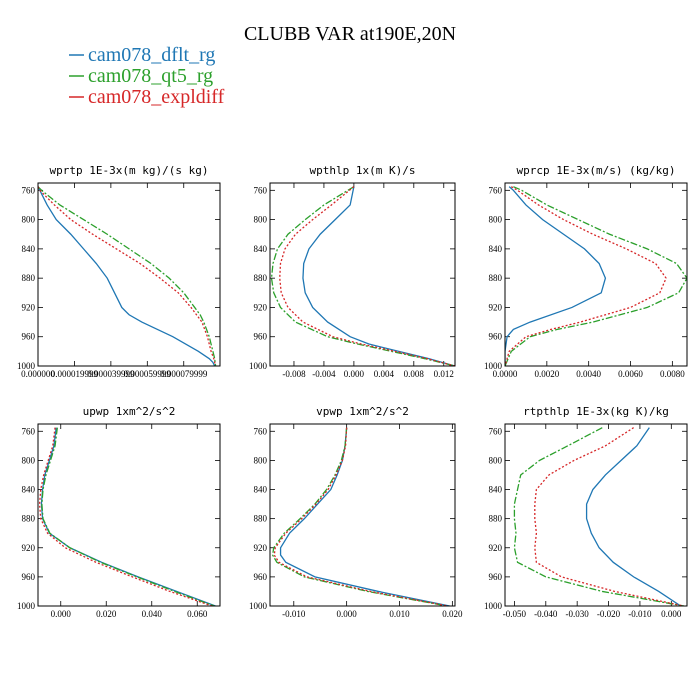 This screenshot has width=700, height=700. I want to click on legend-label-dflt: cam078_dflt_rg, so click(151, 55).